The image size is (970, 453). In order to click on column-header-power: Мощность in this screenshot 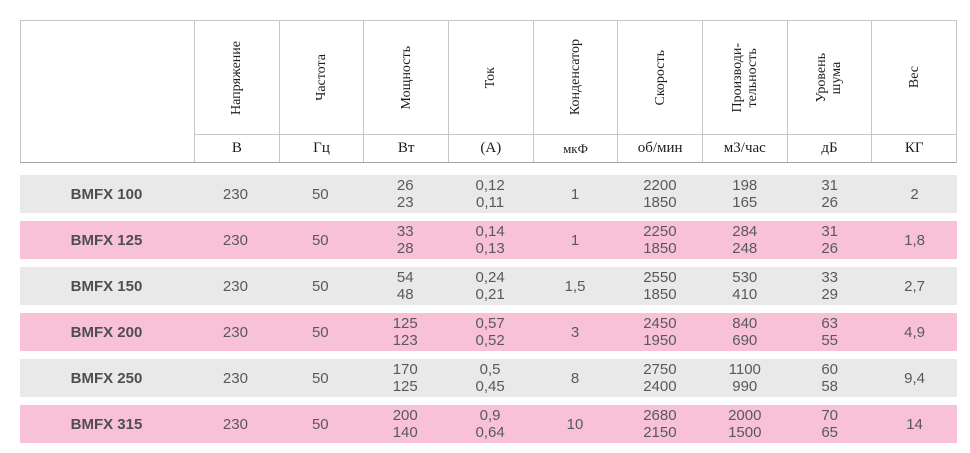, I will do `click(405, 77)`.